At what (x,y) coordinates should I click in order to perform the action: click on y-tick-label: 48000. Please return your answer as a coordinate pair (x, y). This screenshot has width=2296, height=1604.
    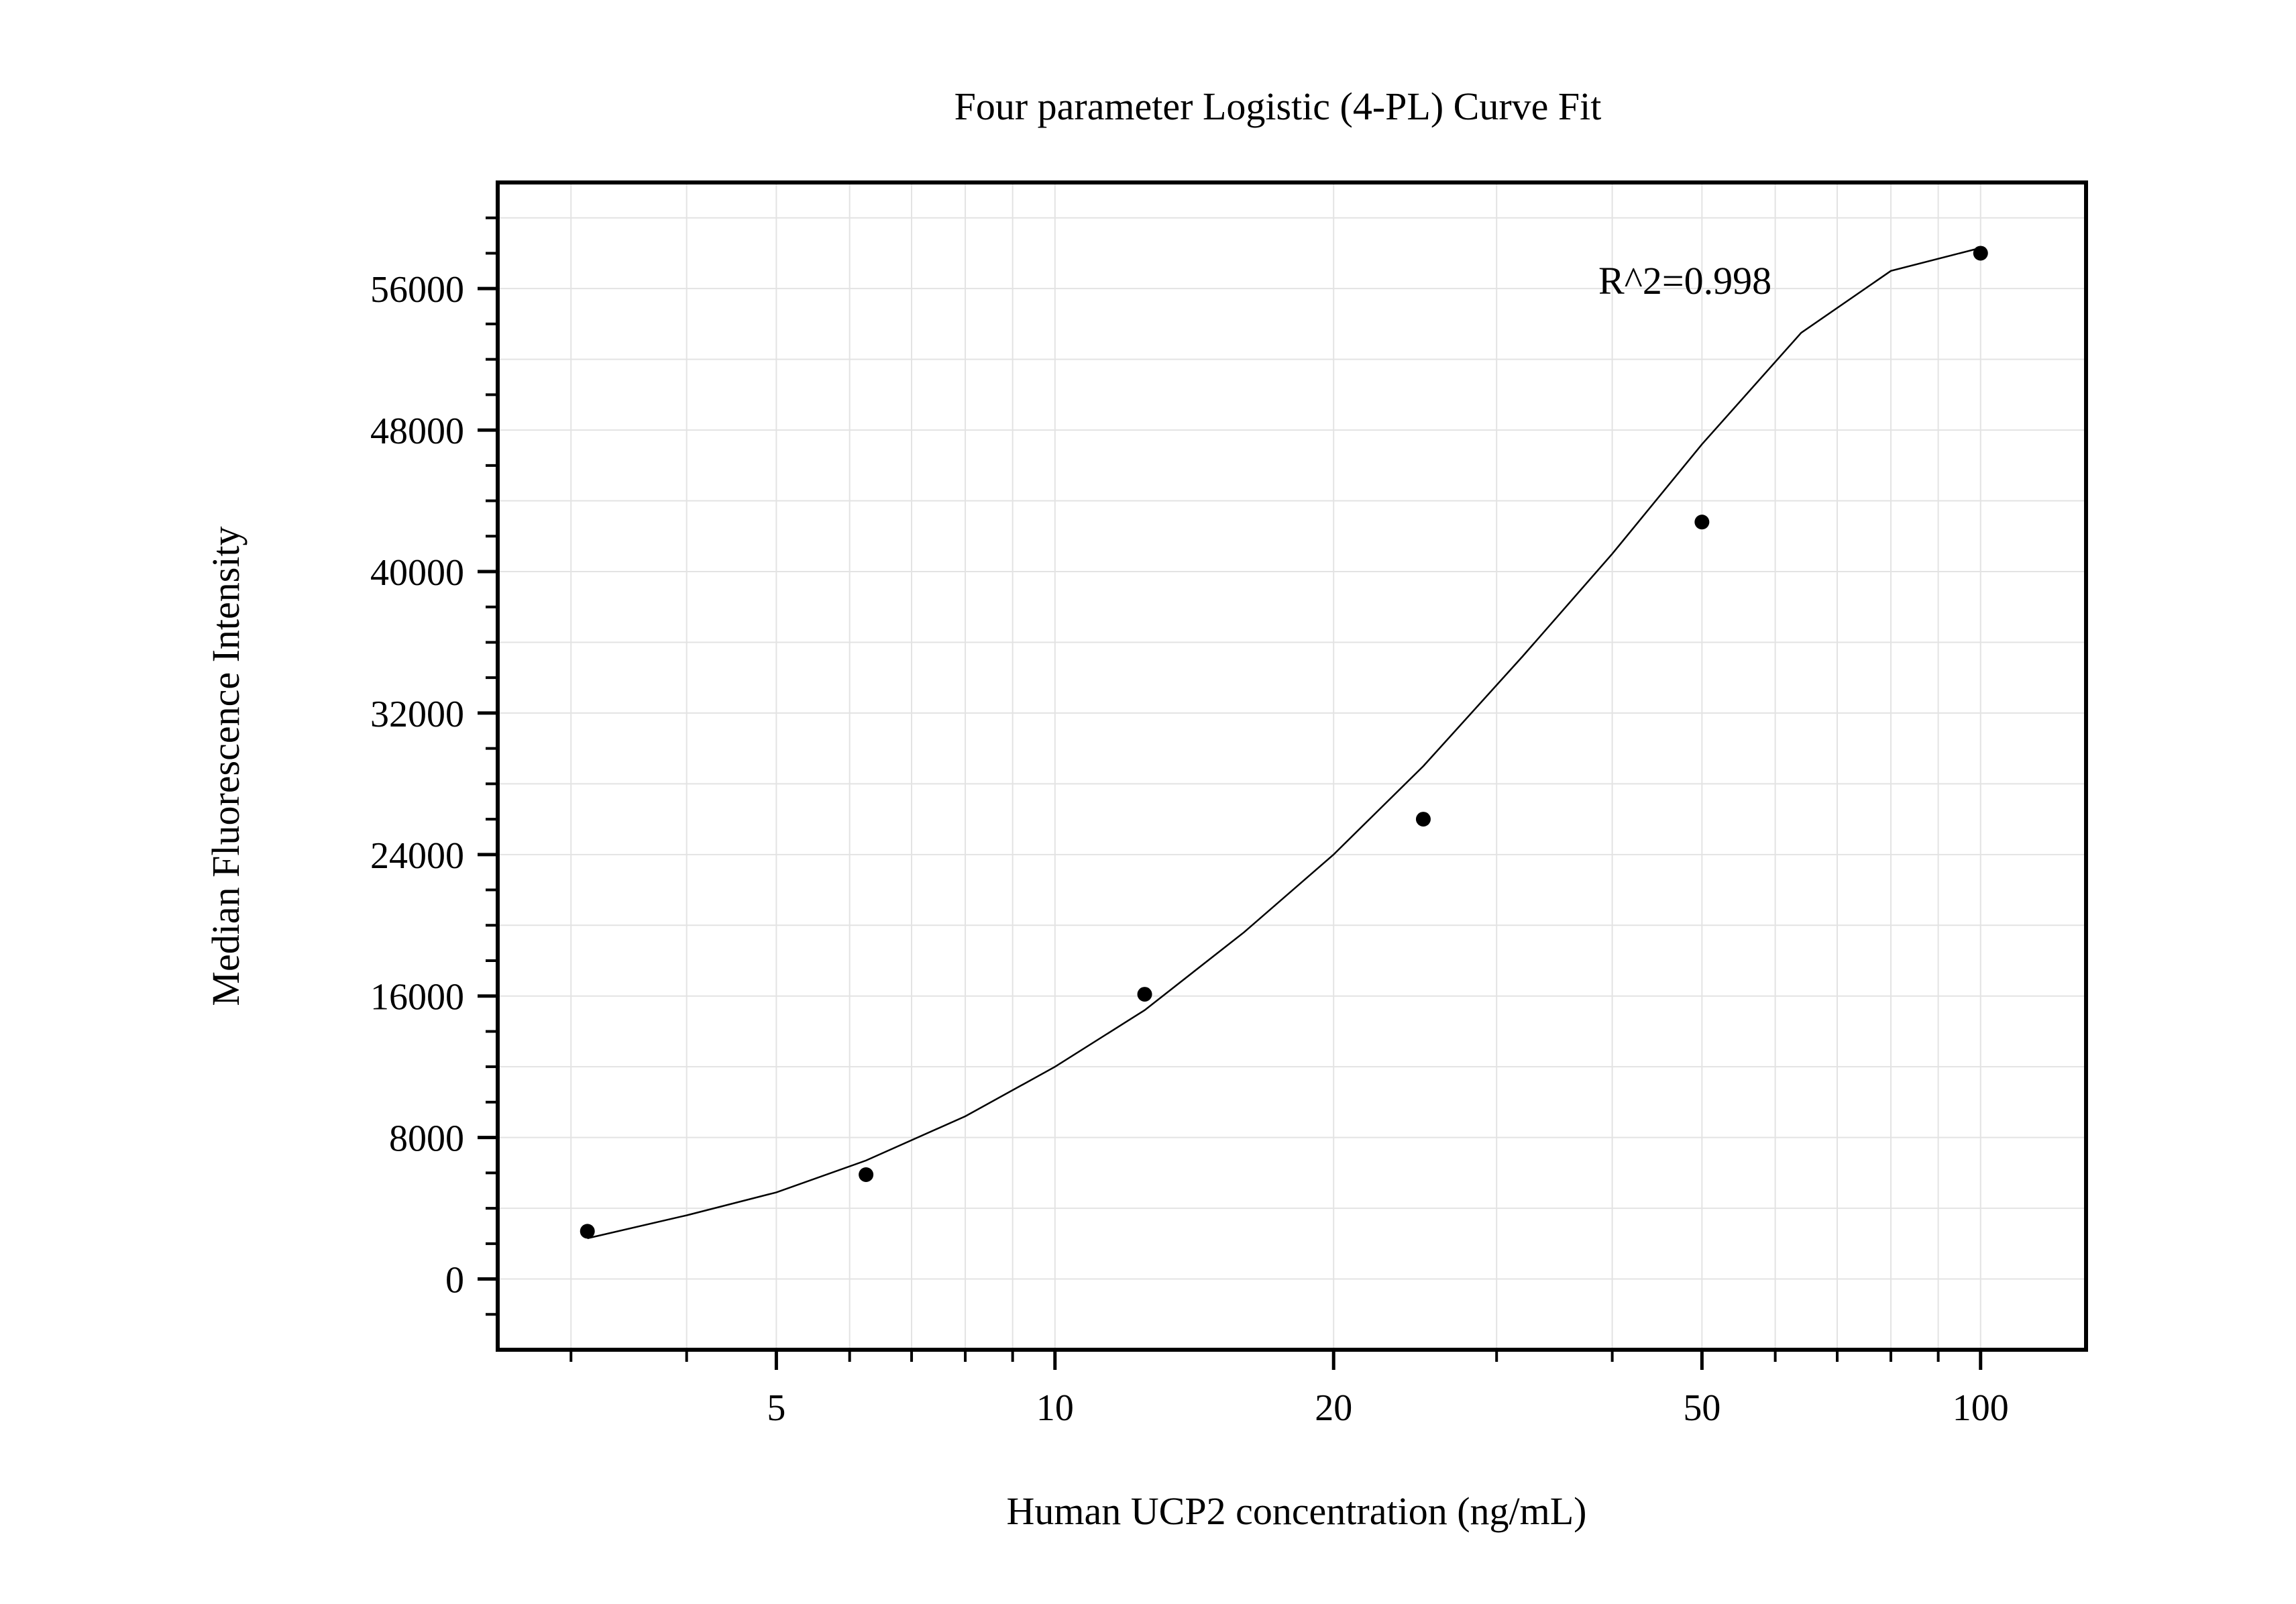
    Looking at the image, I should click on (417, 431).